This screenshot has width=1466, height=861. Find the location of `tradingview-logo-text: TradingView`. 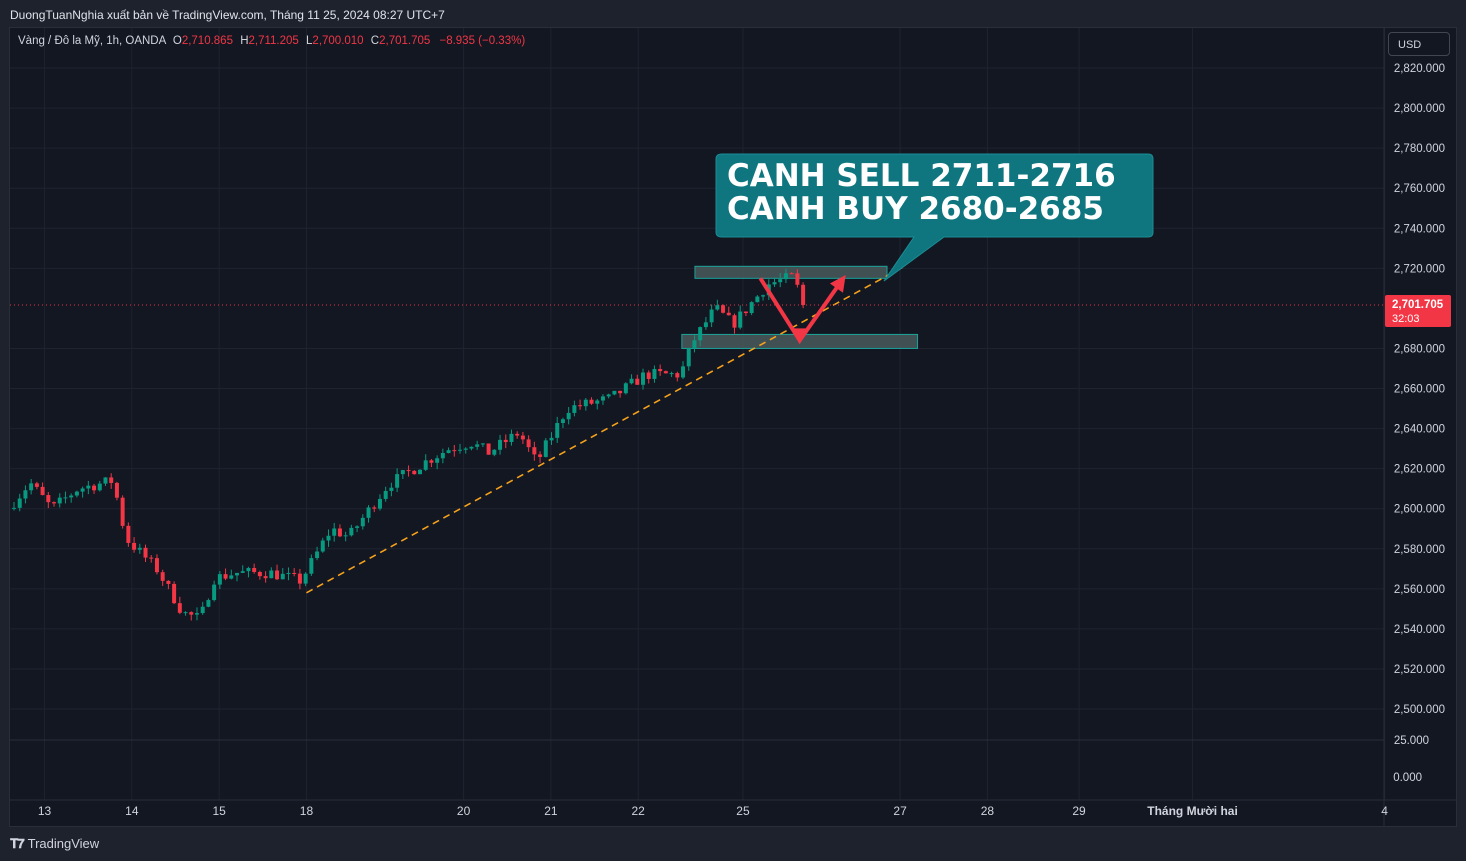

tradingview-logo-text: TradingView is located at coordinates (63, 843).